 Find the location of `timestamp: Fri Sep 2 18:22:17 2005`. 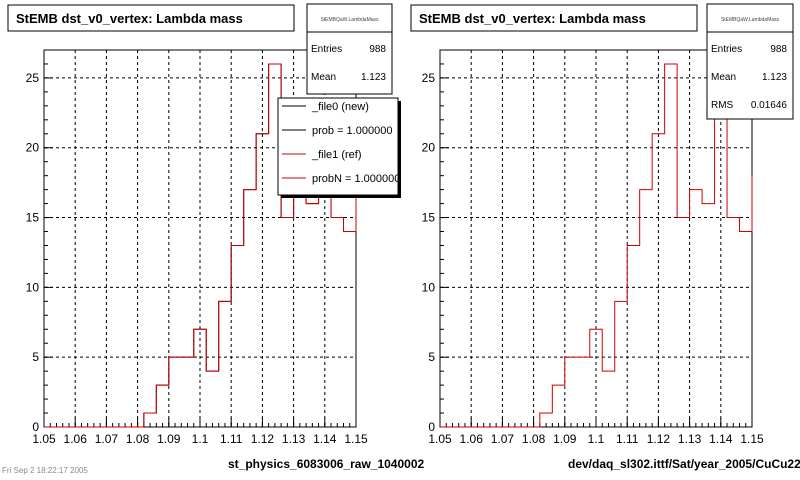

timestamp: Fri Sep 2 18:22:17 2005 is located at coordinates (45, 470).